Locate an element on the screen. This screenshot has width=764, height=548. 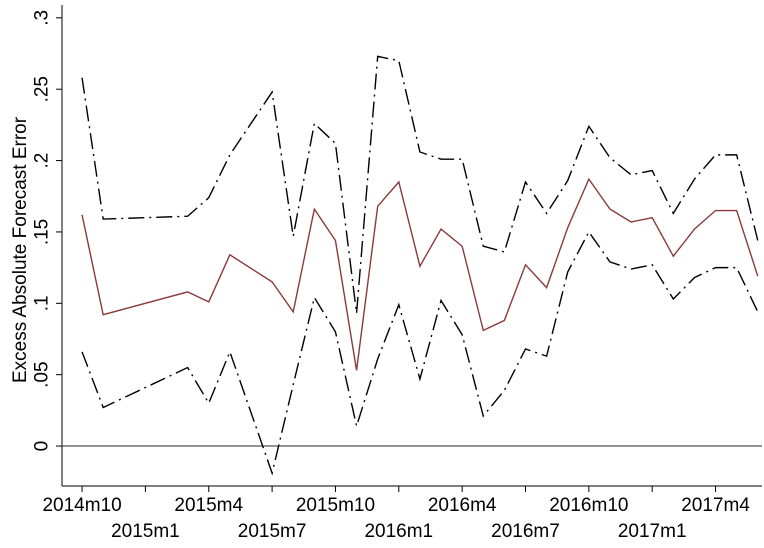
y-tick-label: .1 is located at coordinates (42, 303).